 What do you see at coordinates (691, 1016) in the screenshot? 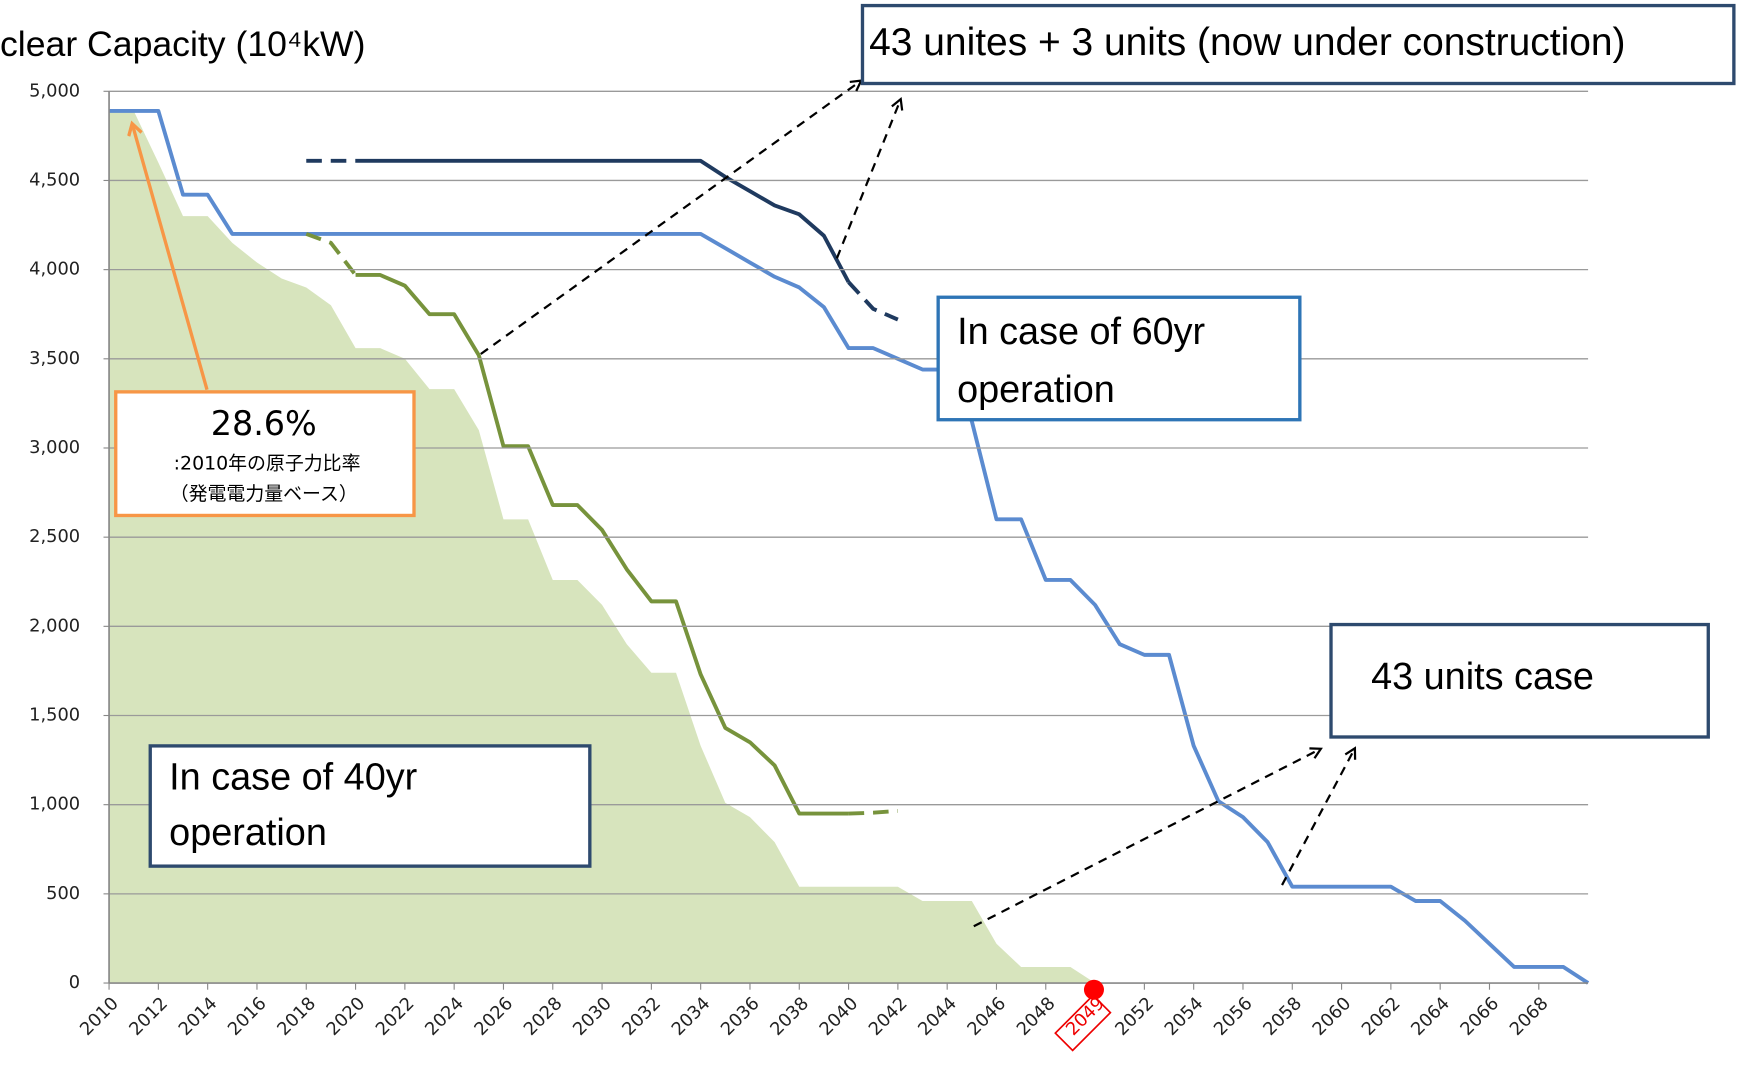
I see `x-tick-label: 2034` at bounding box center [691, 1016].